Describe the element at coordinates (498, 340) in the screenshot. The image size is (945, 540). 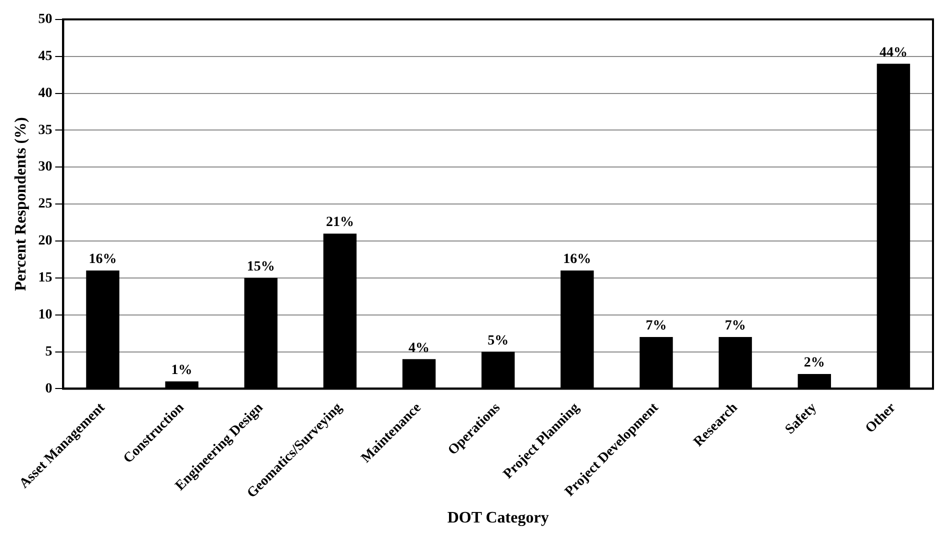
I see `data-label: 5%` at that location.